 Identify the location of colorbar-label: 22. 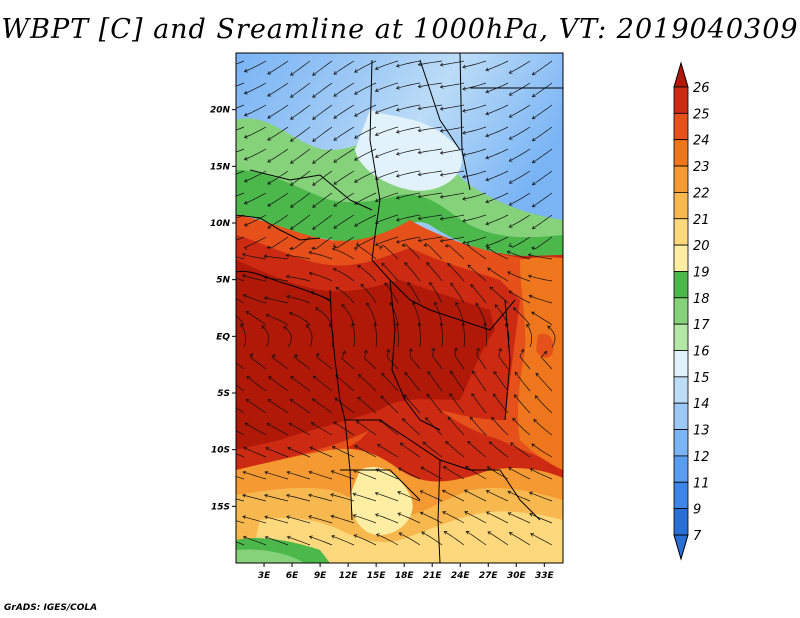
(701, 193).